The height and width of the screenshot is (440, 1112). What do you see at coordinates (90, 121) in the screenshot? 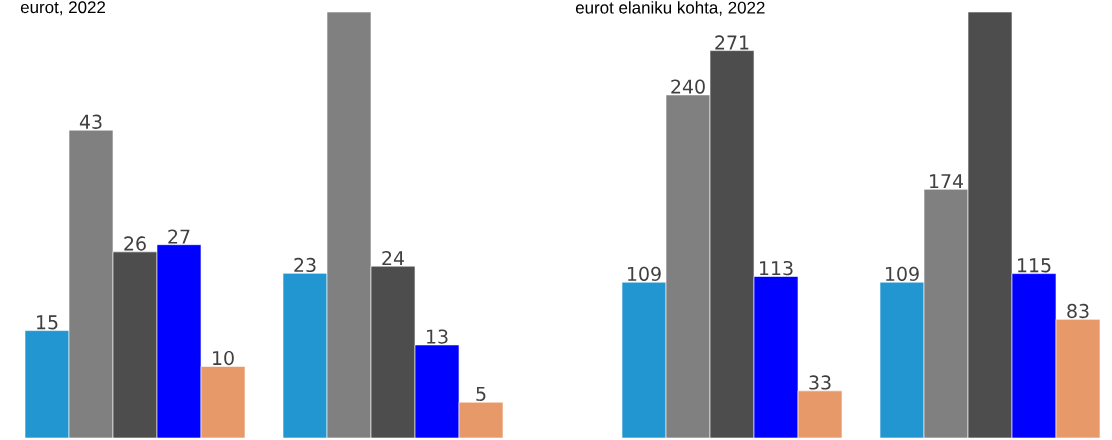
I see `data-label: 43` at bounding box center [90, 121].